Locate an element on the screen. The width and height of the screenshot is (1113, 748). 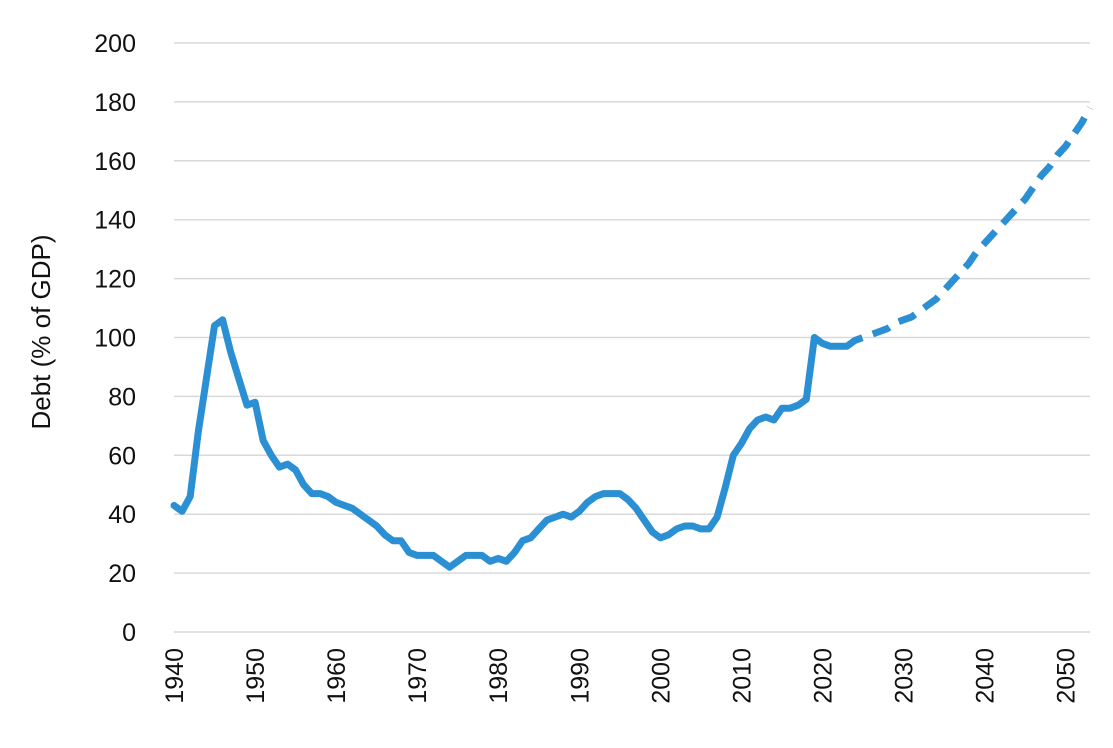
y-axis-tick-labels: 0 20 40 60 80 100 120 140 160 180 200 is located at coordinates (115, 338).